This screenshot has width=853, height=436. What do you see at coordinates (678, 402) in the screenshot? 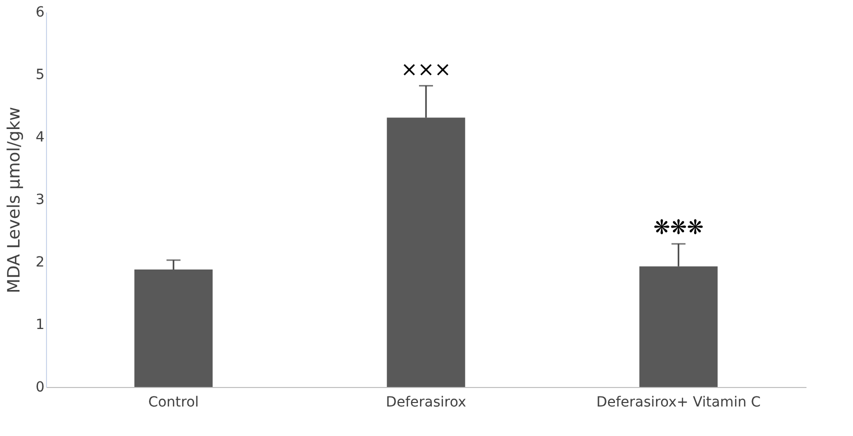
I see `x-tick-label: Deferasirox+ Vitamin C` at bounding box center [678, 402].